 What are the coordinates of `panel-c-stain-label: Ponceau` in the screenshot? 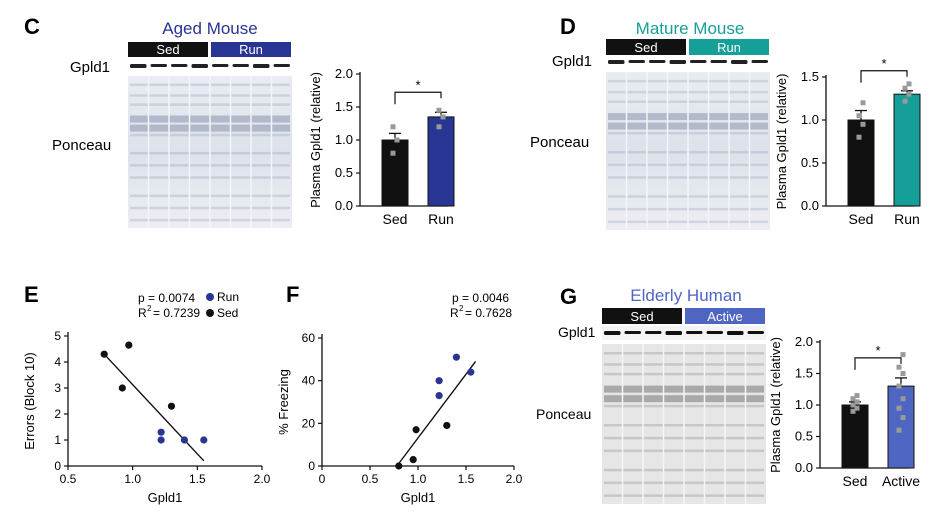 It's located at (81, 145).